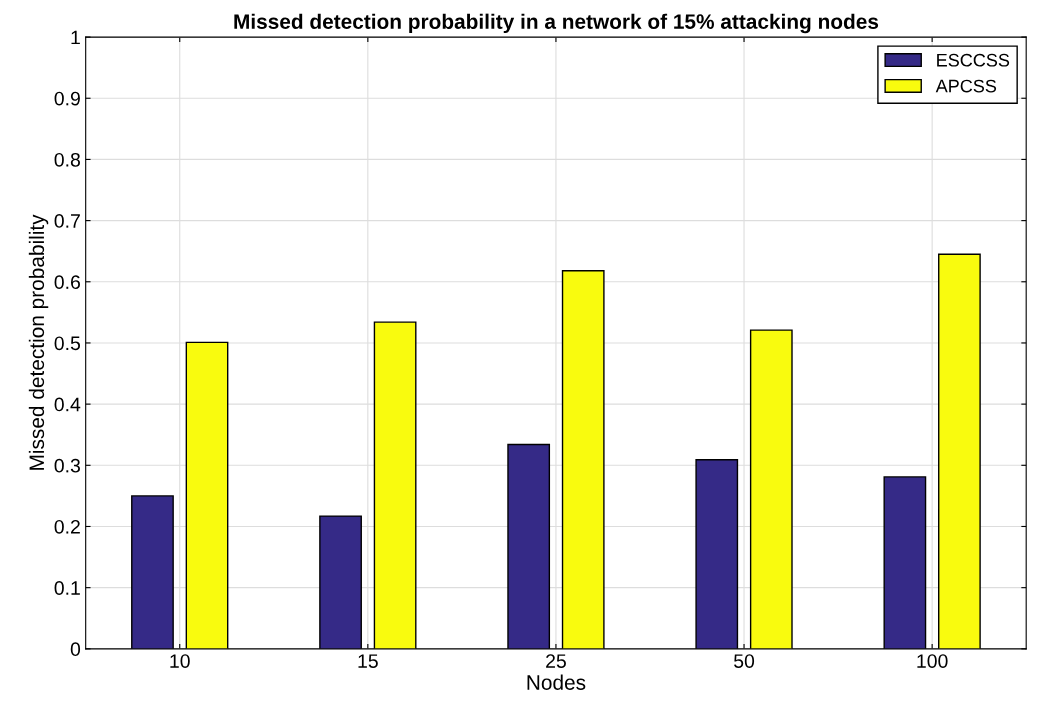  Describe the element at coordinates (556, 661) in the screenshot. I see `x-tick-label: 25` at that location.